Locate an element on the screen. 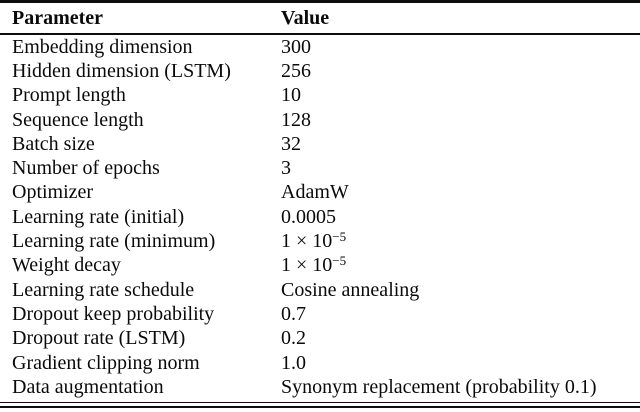  value-text: AdamW is located at coordinates (315, 192).